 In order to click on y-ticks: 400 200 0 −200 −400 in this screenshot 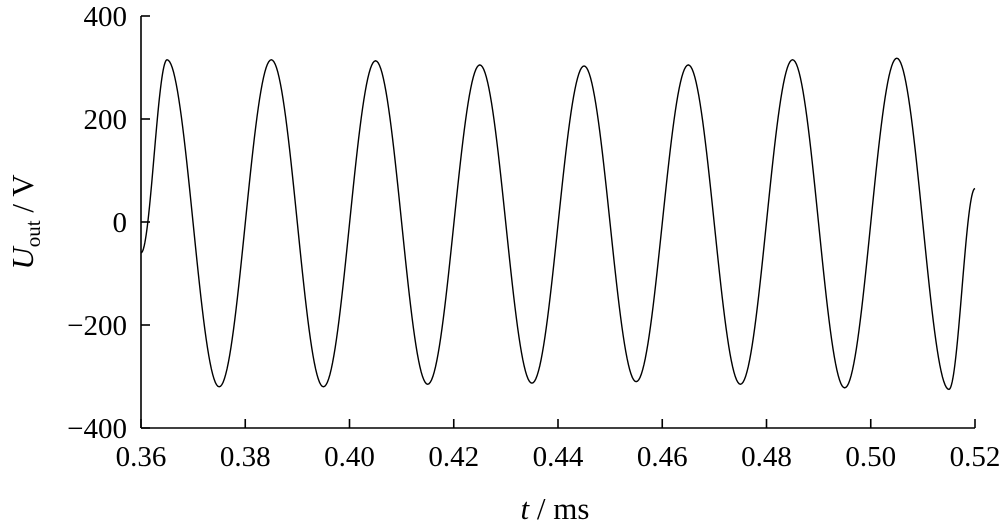, I will do `click(108, 223)`.